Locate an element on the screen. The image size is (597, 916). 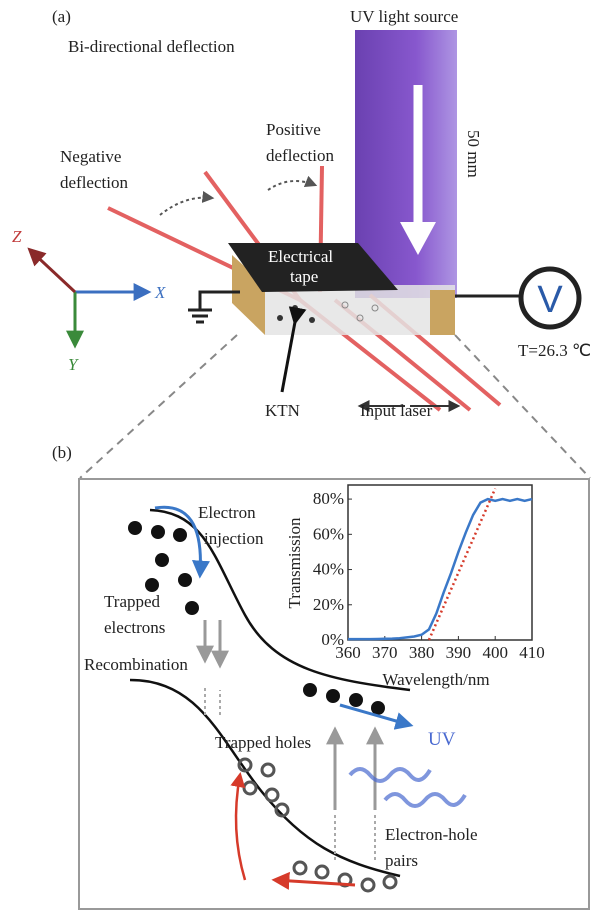
uv-label: UV light source is located at coordinates (404, 16).